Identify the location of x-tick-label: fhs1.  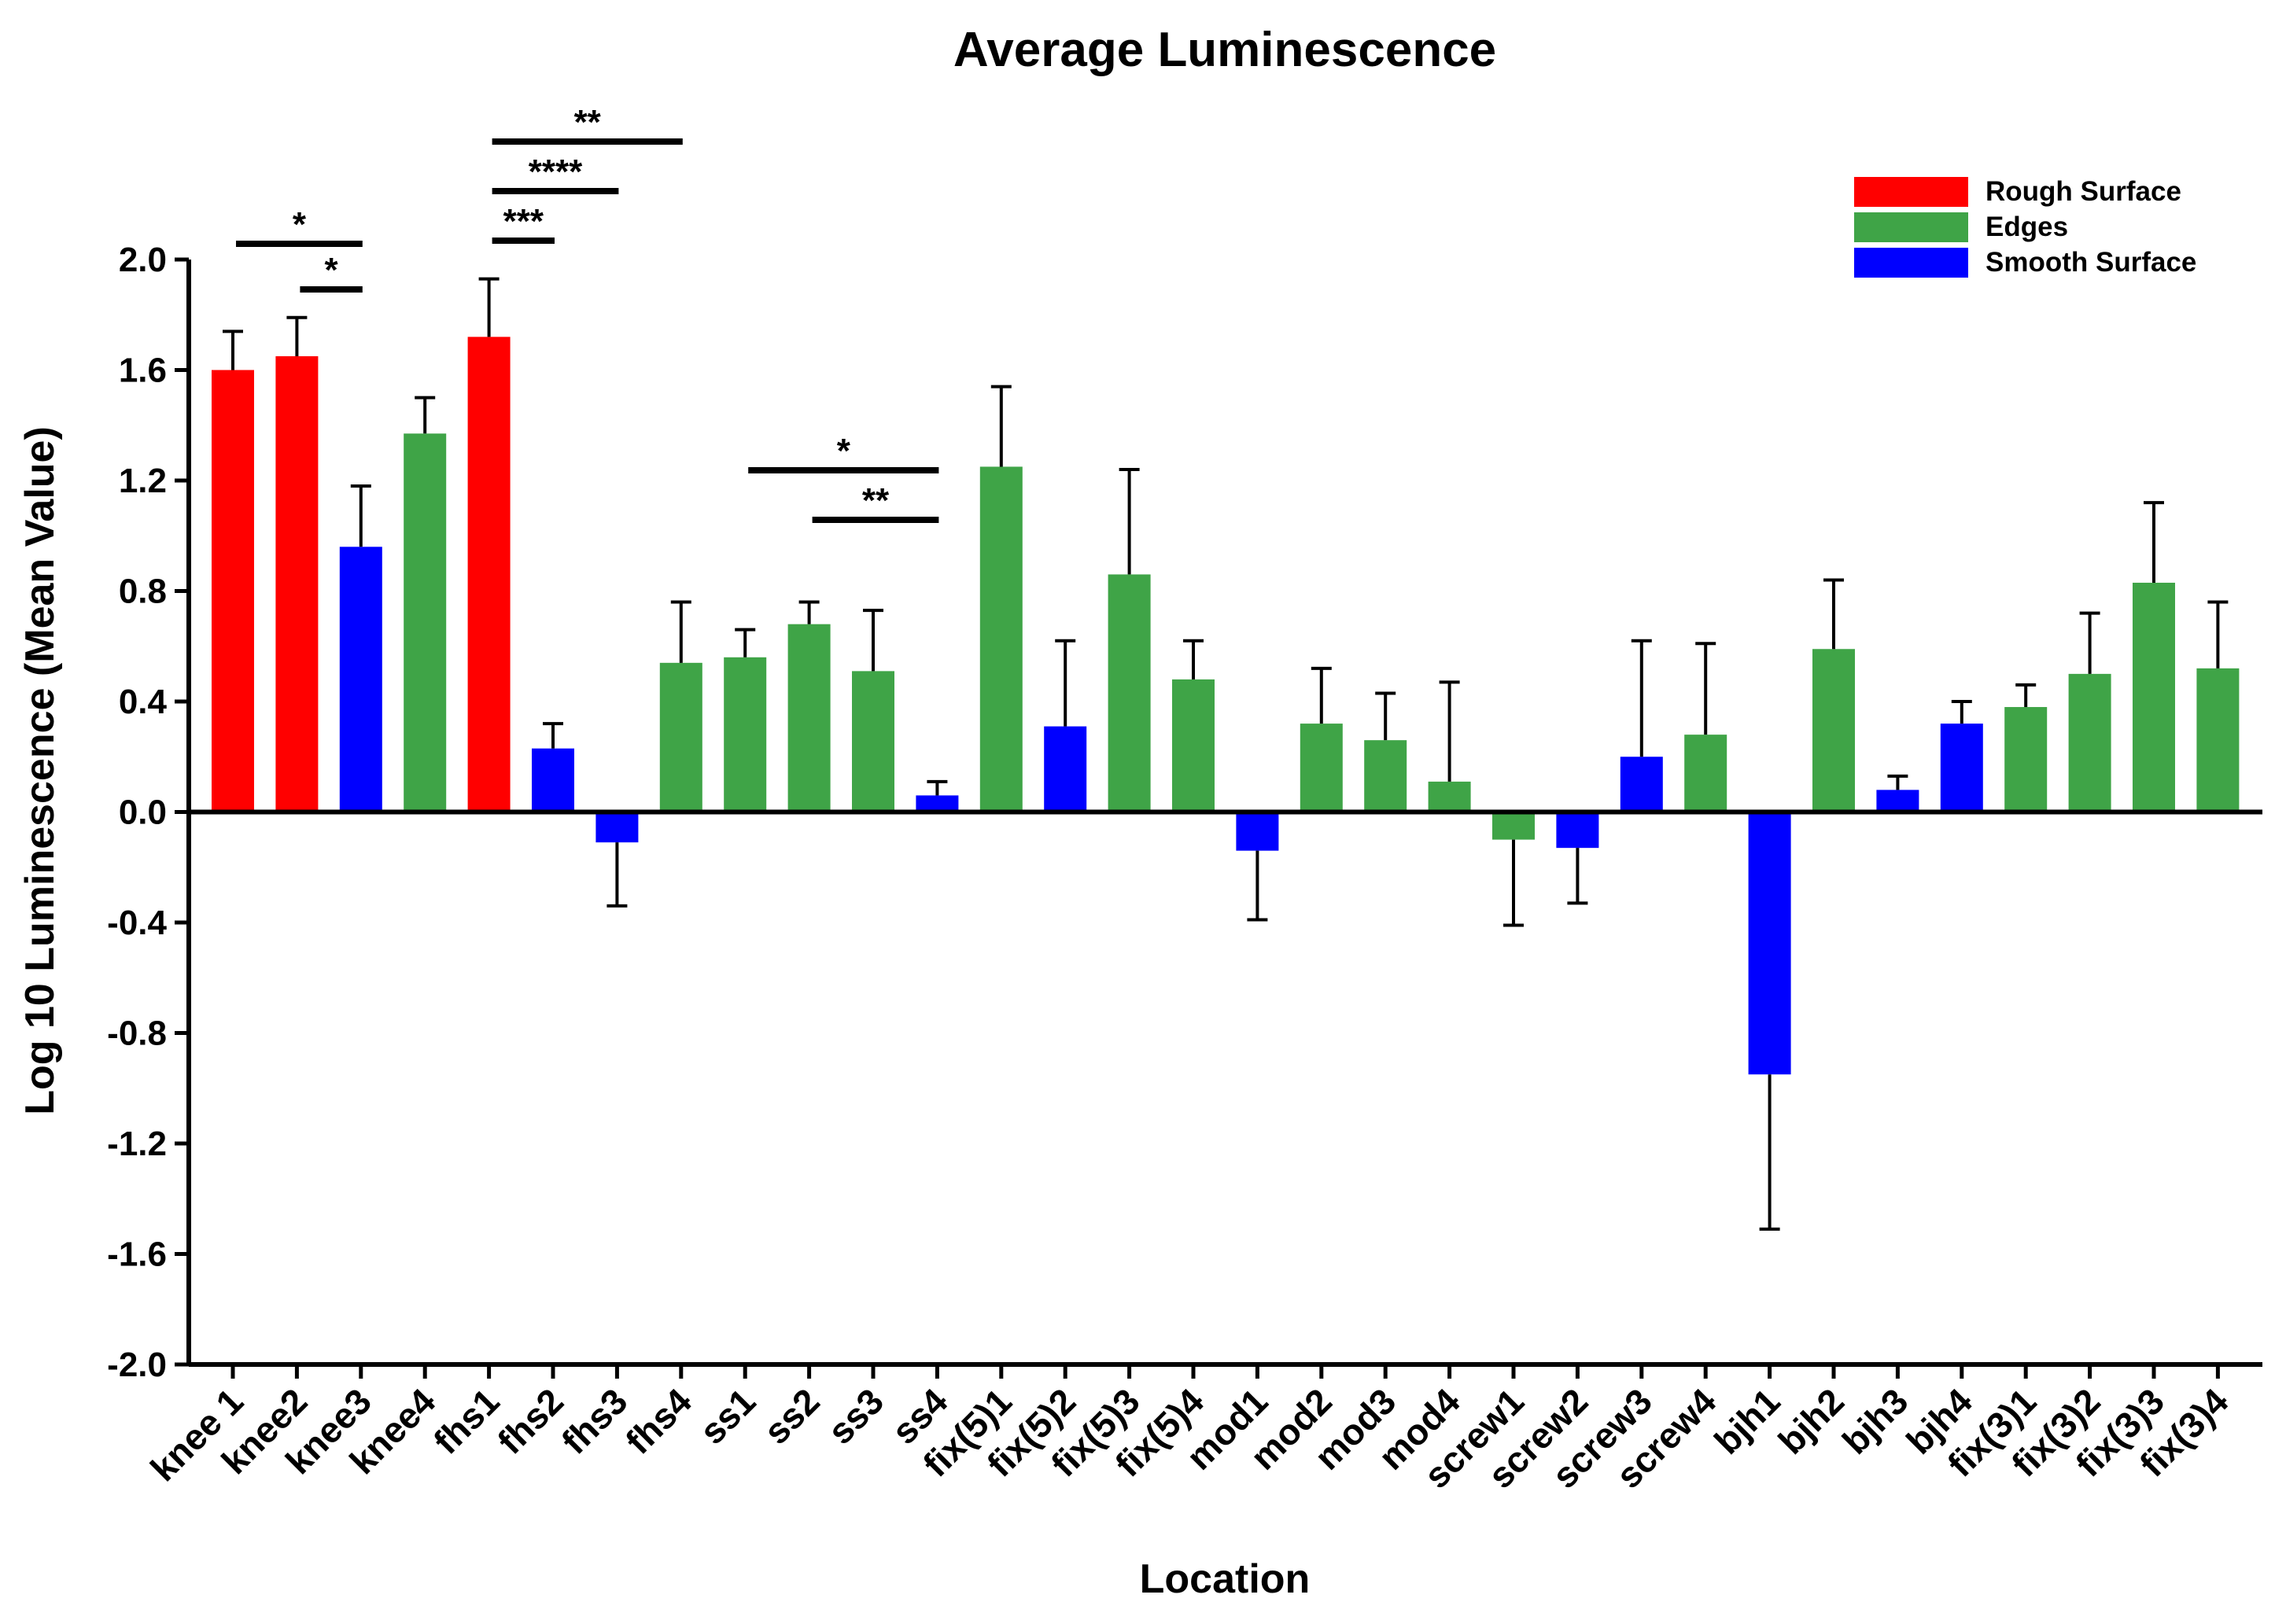
(466, 1421).